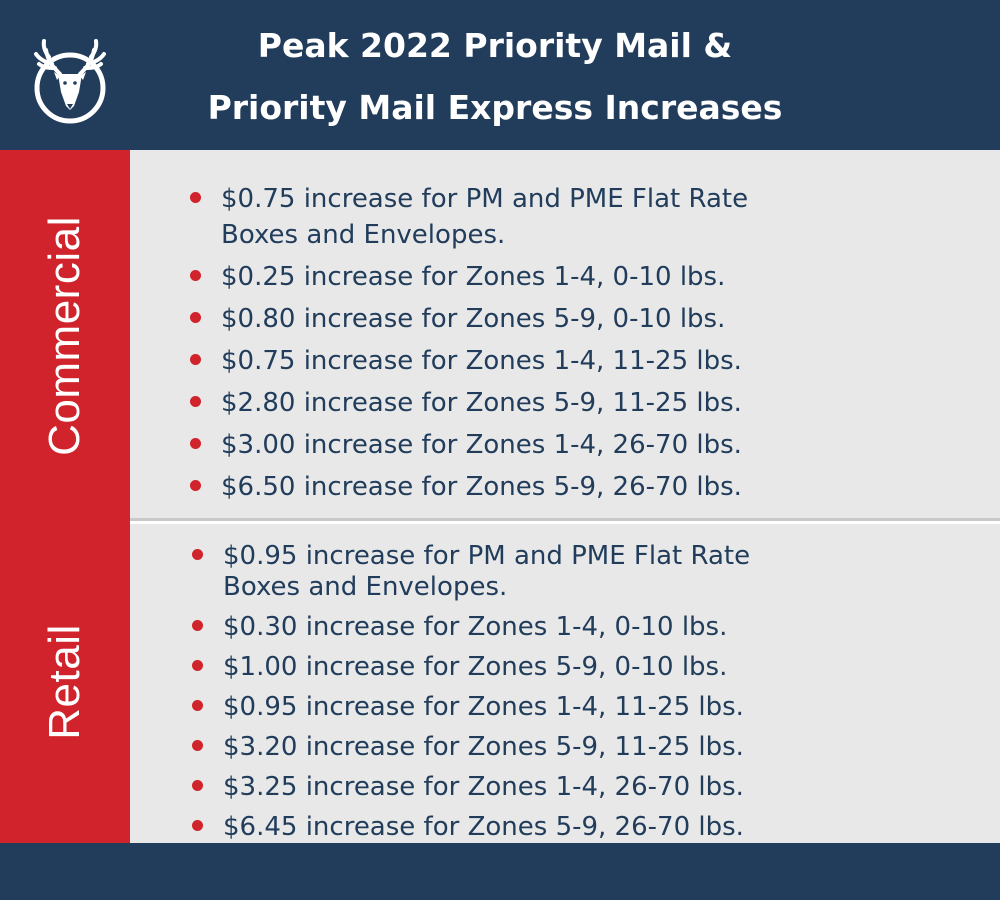 The width and height of the screenshot is (1000, 900). Describe the element at coordinates (70, 81) in the screenshot. I see `deer-head-logo` at that location.